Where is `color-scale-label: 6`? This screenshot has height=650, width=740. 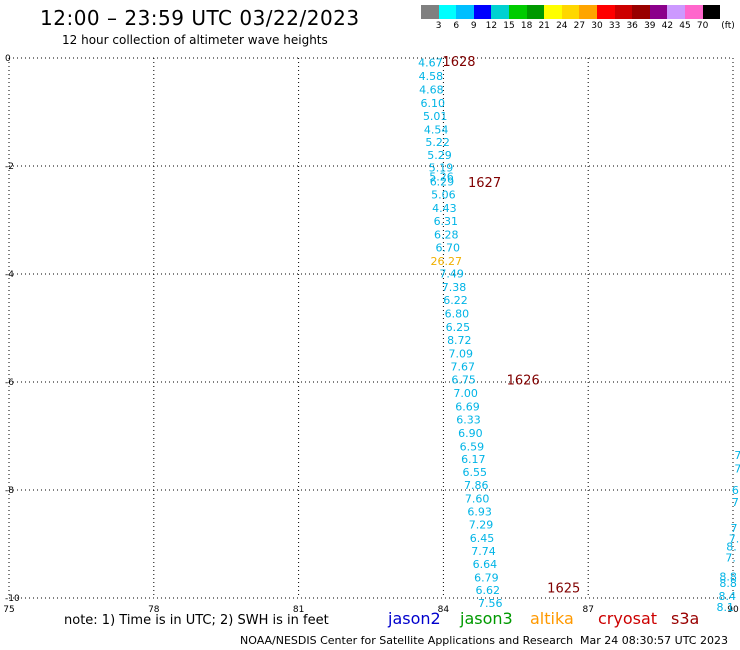
color-scale-label: 6 is located at coordinates (456, 26).